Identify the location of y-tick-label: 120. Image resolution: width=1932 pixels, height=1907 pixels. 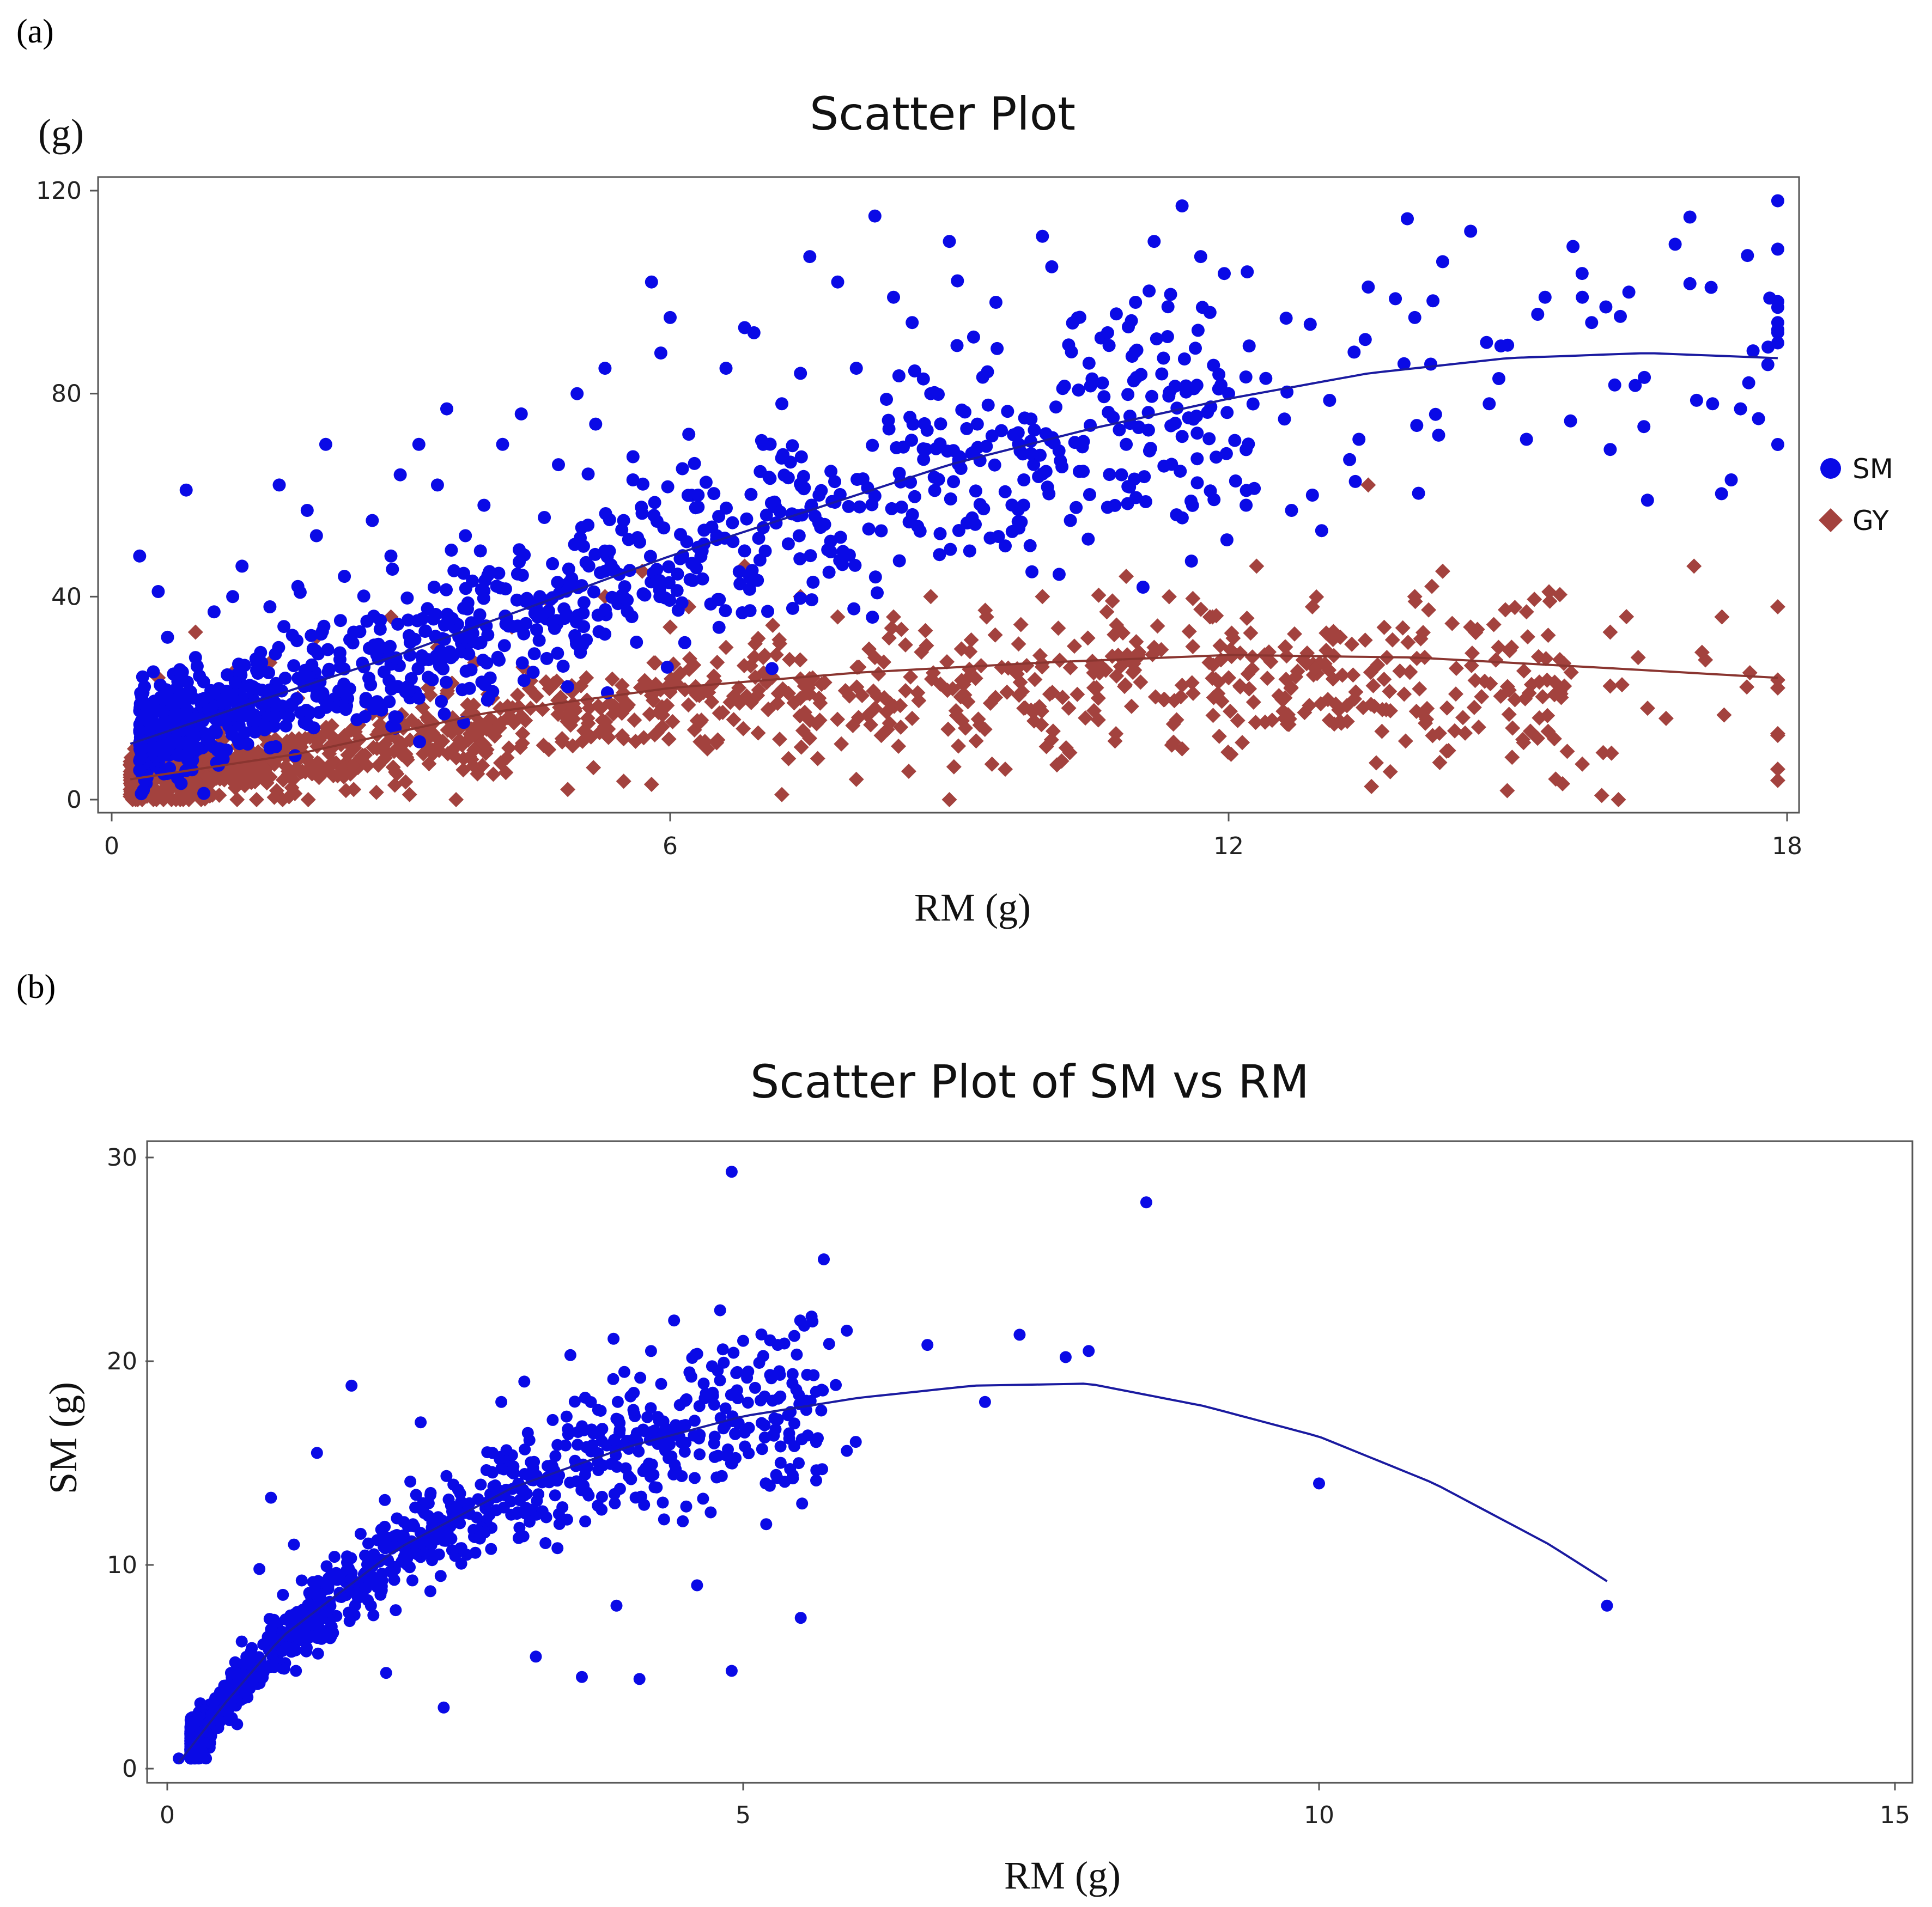
(59, 191).